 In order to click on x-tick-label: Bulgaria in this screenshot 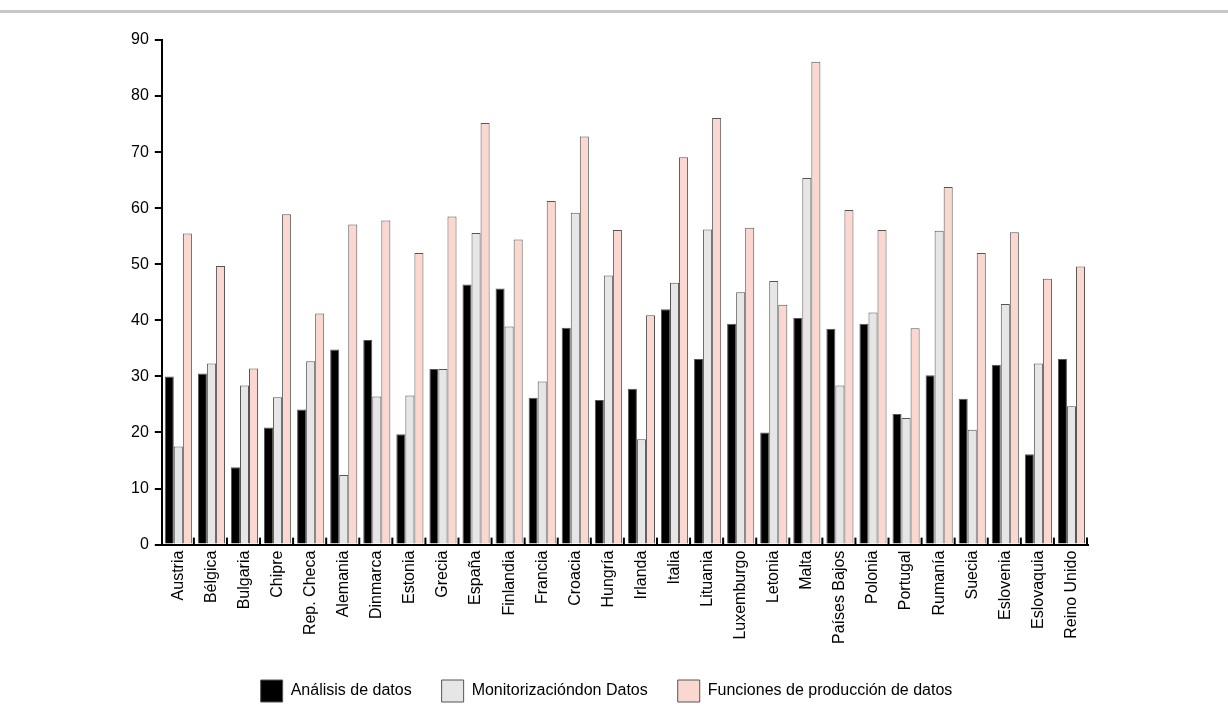, I will do `click(243, 580)`.